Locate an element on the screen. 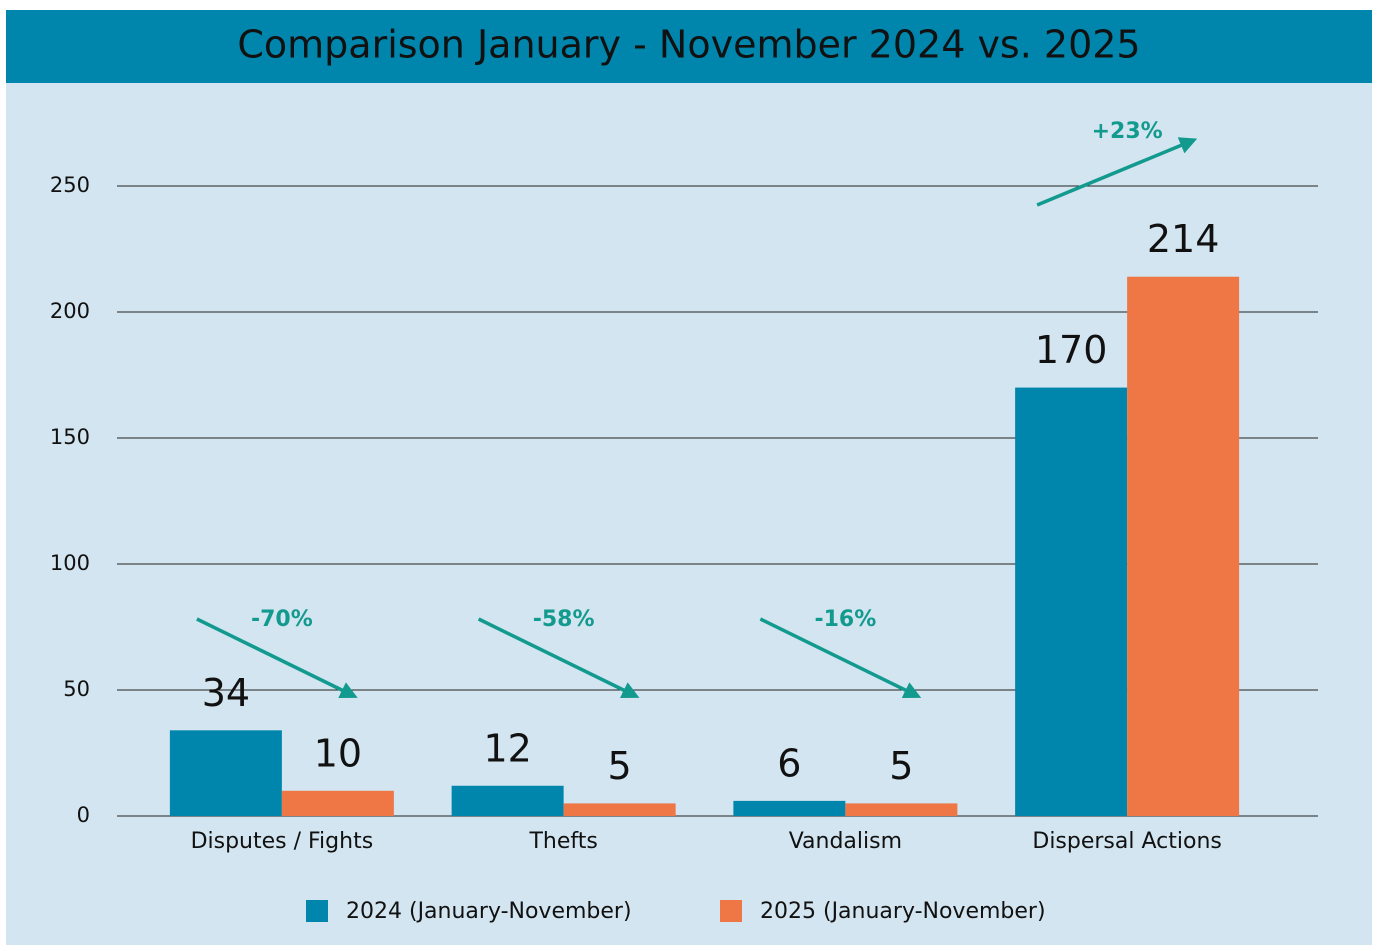 The width and height of the screenshot is (1378, 951). x-tick-label: Disputes / Fights is located at coordinates (282, 841).